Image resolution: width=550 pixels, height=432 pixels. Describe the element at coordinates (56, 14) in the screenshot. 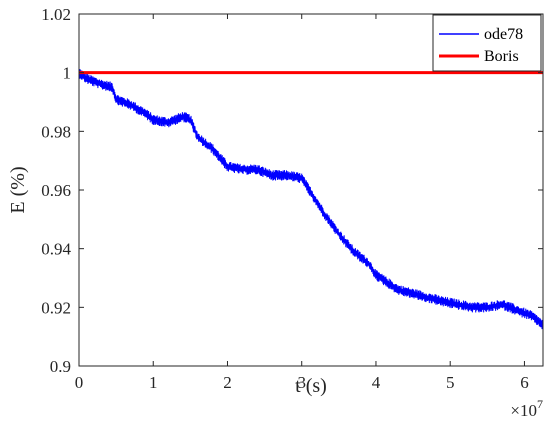

I see `y-tick-label: 1.02` at that location.